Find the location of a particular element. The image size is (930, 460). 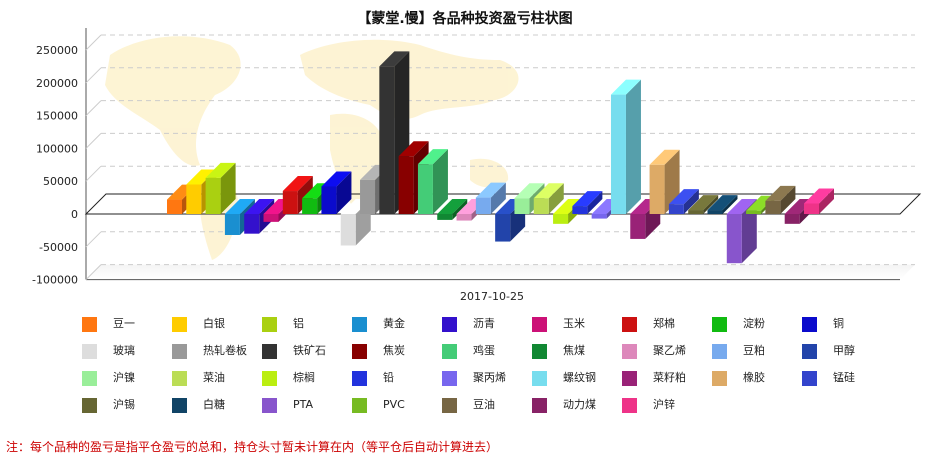

legend-label: 动力煤 is located at coordinates (579, 404).